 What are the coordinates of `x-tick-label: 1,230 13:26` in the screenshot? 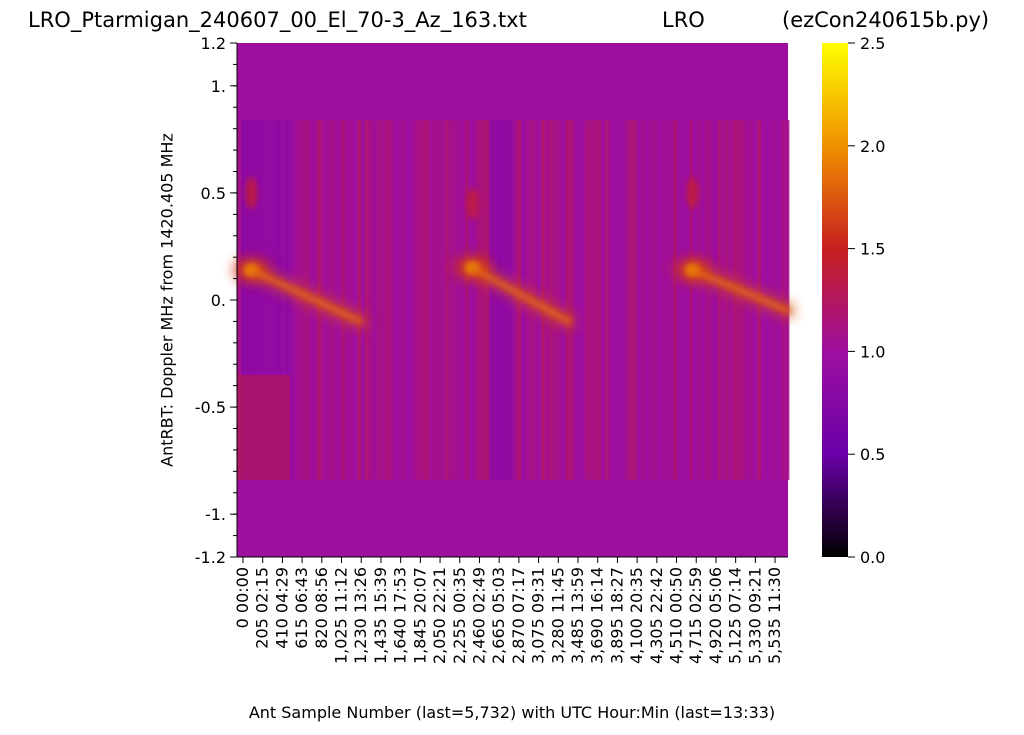 It's located at (360, 615).